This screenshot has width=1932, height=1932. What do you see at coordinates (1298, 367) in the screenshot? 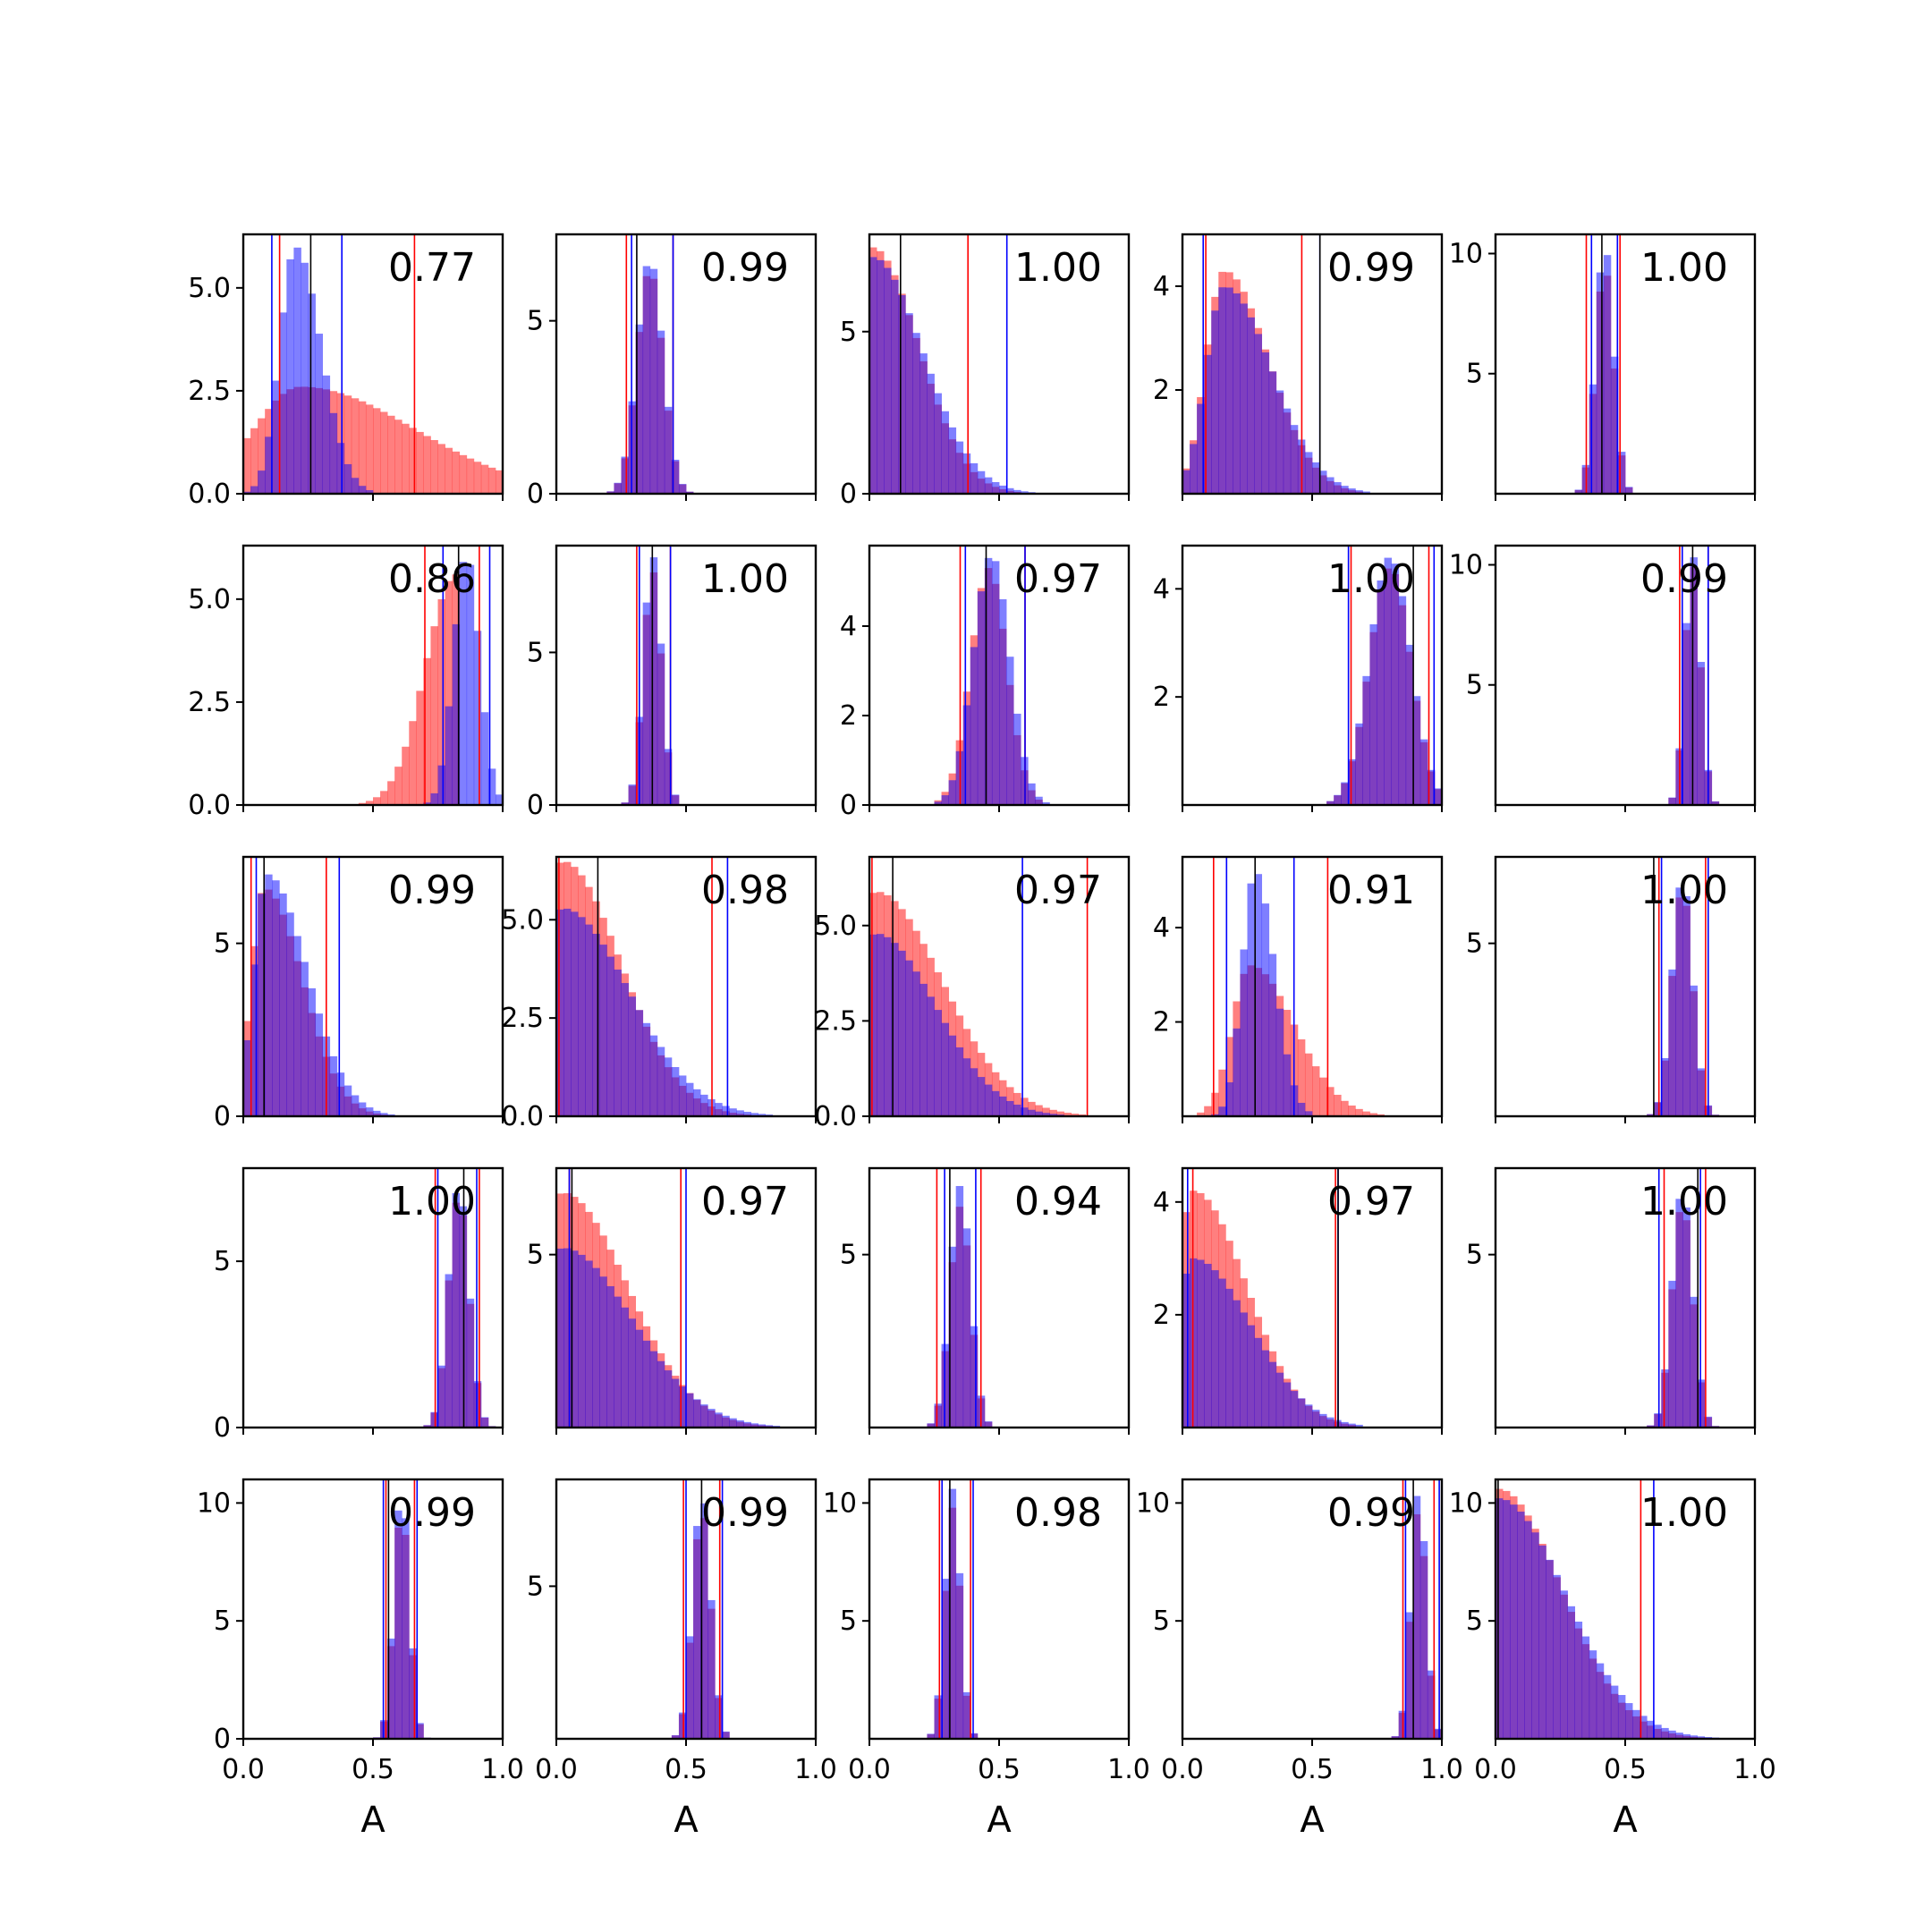
I see `histogram-panel: 24 0.99` at bounding box center [1298, 367].